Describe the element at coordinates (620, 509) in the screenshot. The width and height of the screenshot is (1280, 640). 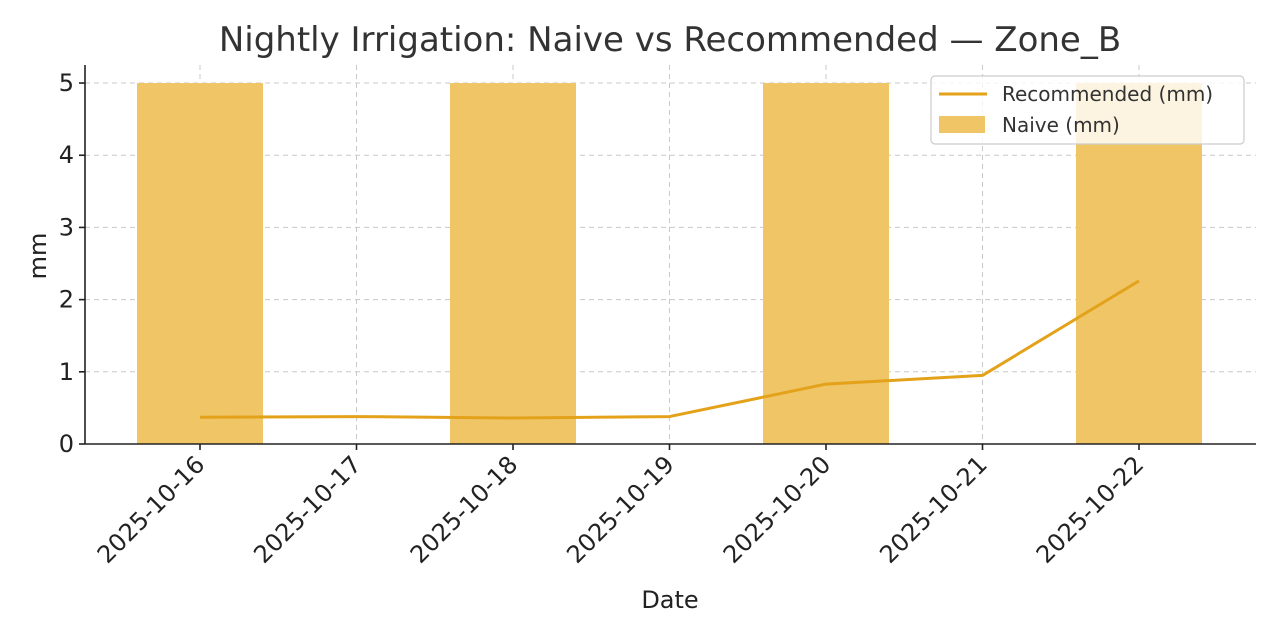
I see `x-tick-label: 2025-10-19` at that location.